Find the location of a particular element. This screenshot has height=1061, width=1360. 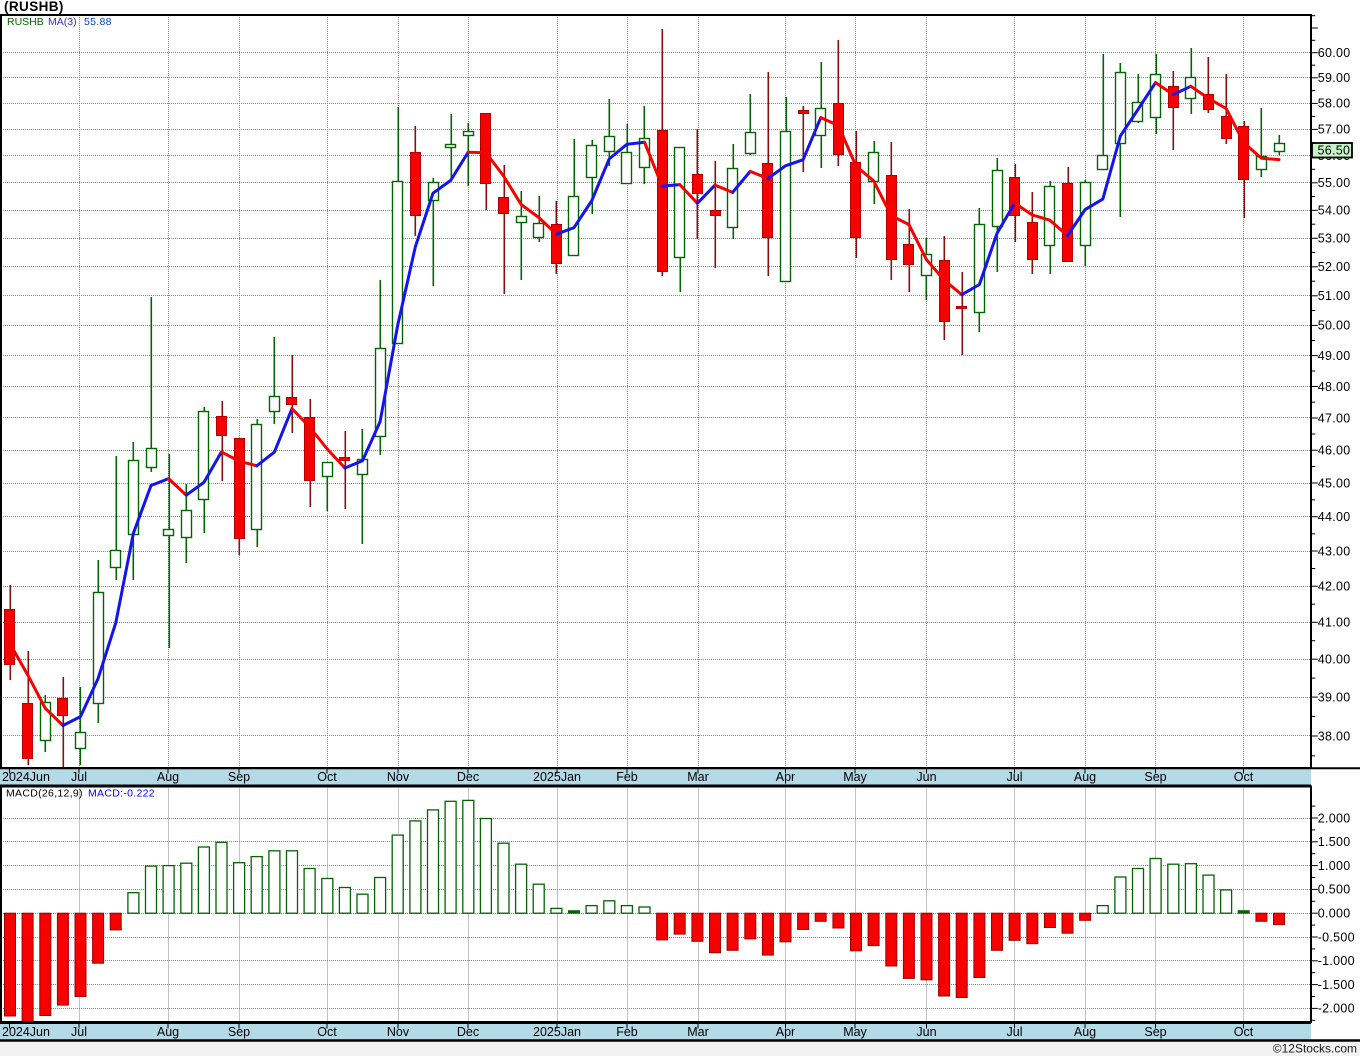

svg-text: 60.00 is located at coordinates (1334, 53).